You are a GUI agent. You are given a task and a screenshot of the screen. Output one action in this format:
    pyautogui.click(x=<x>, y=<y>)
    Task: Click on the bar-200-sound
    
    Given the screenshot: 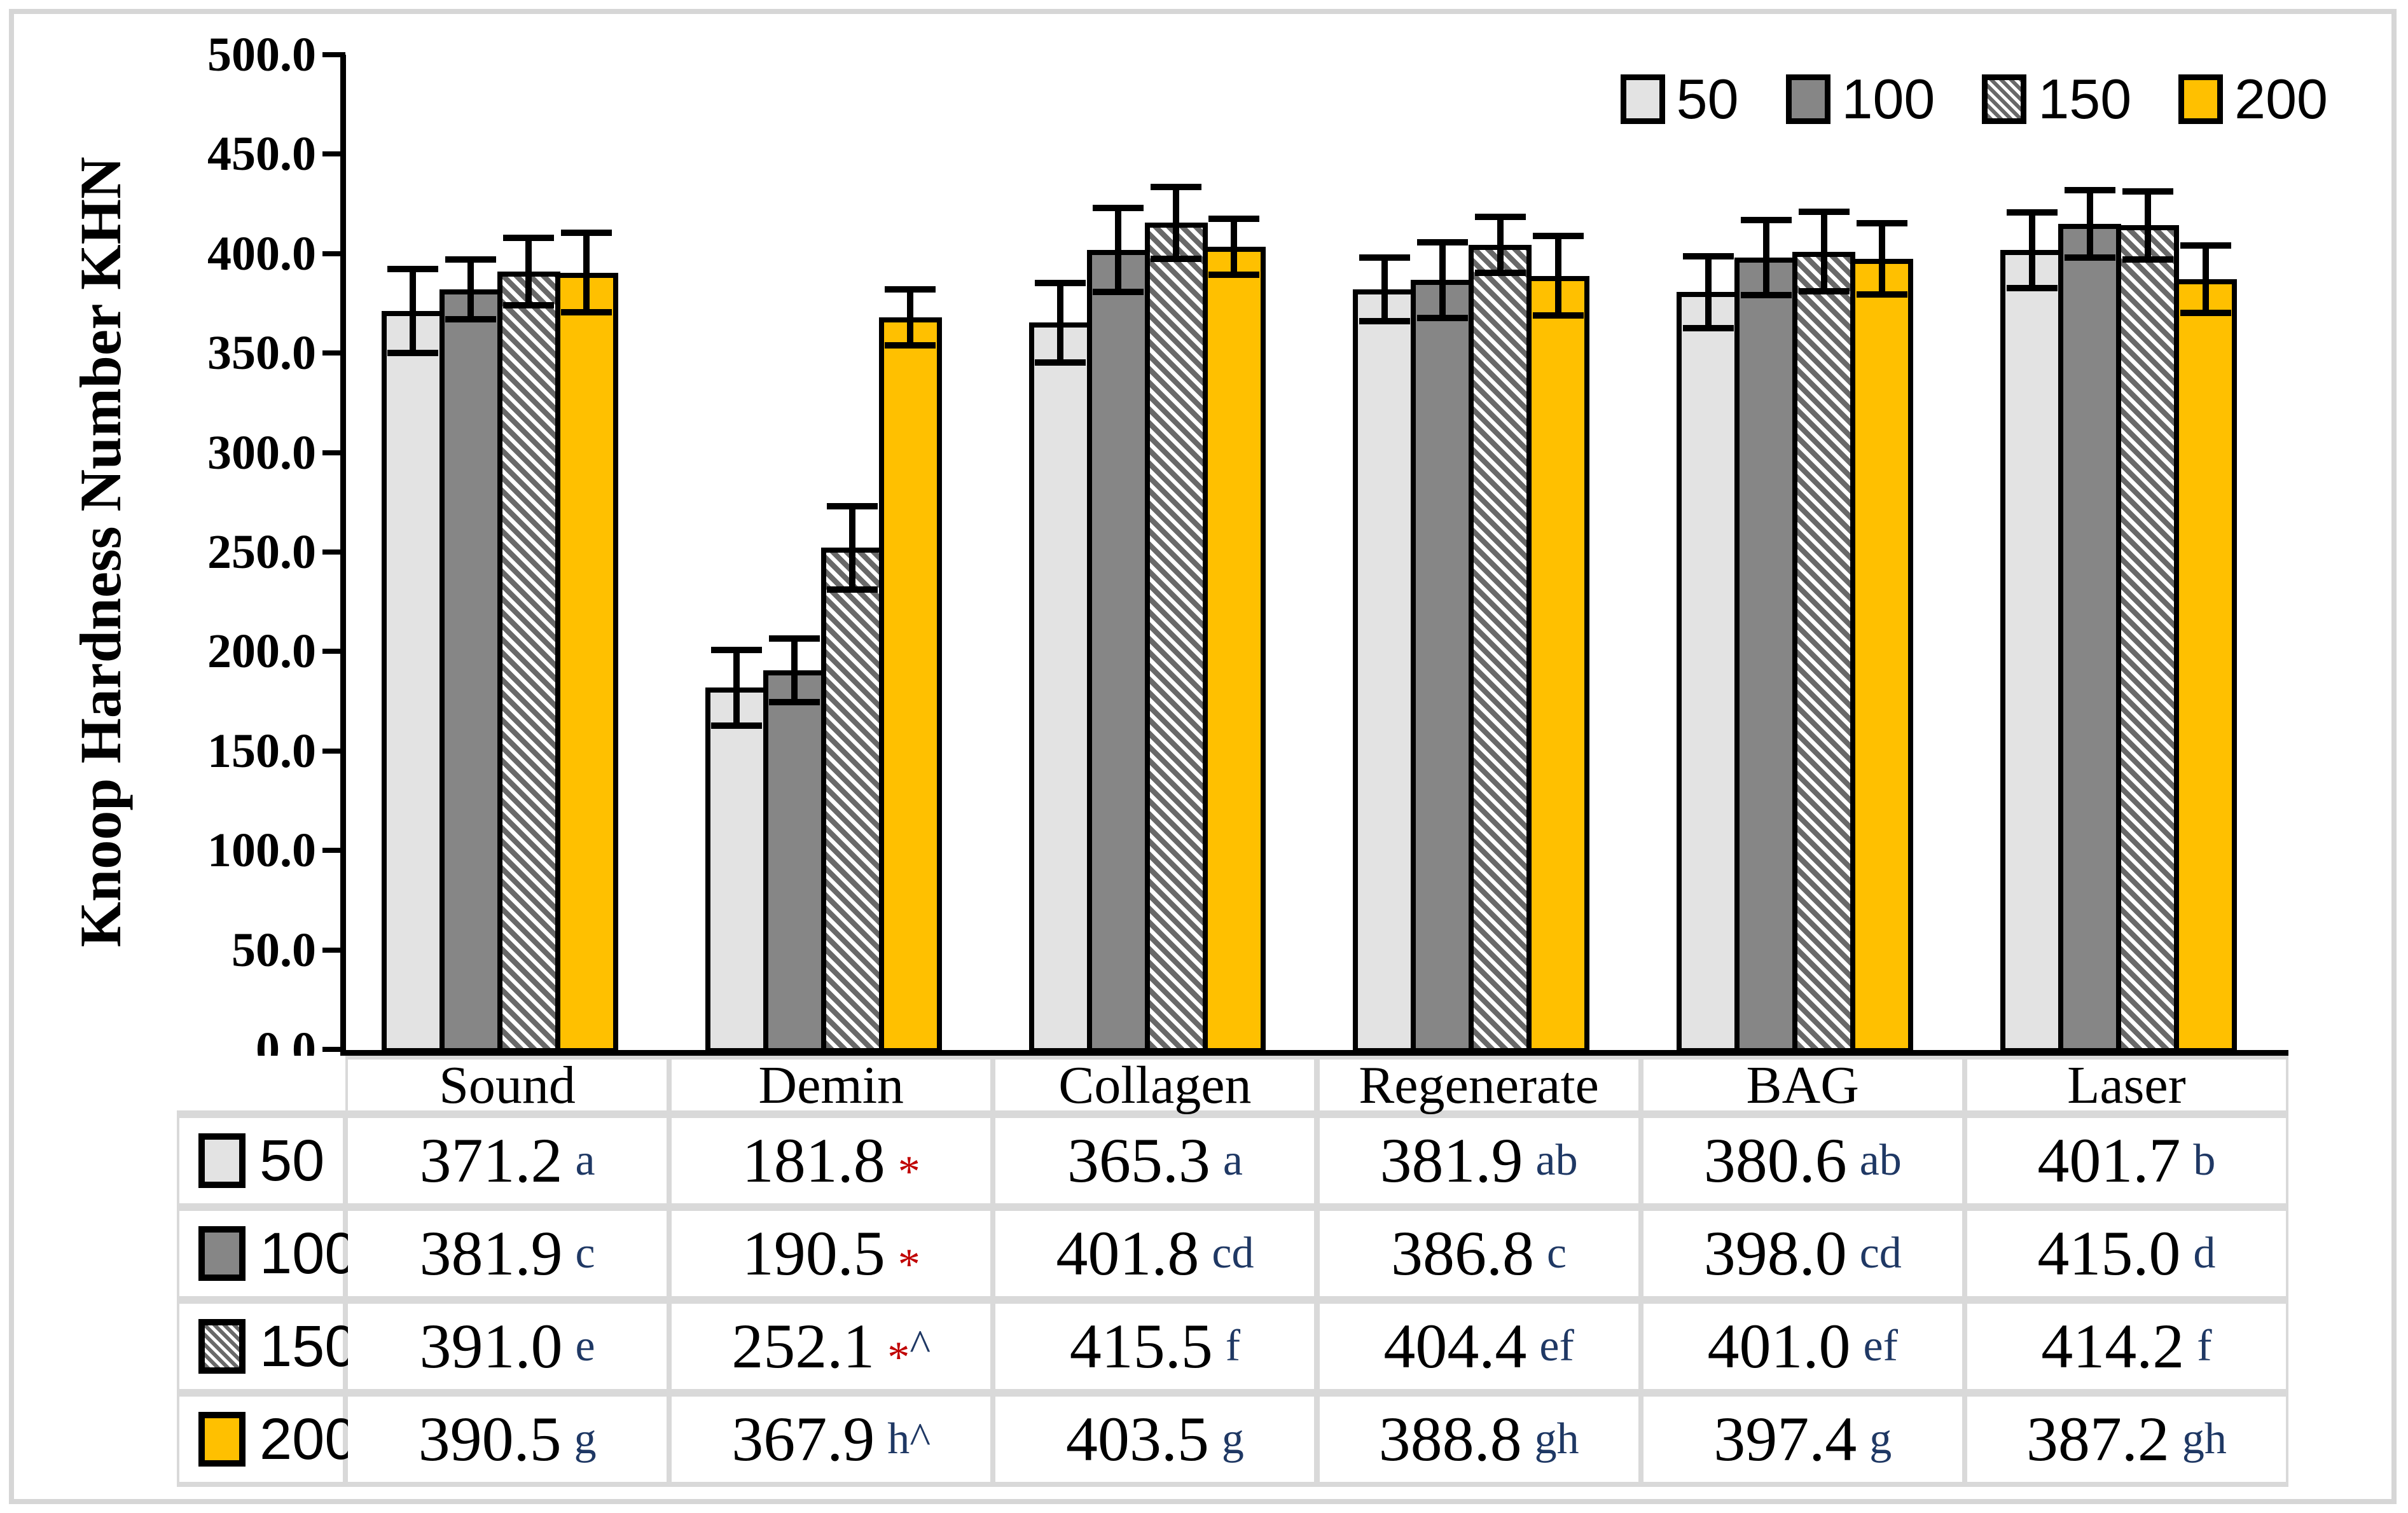 What is the action you would take?
    pyautogui.click(x=586, y=663)
    